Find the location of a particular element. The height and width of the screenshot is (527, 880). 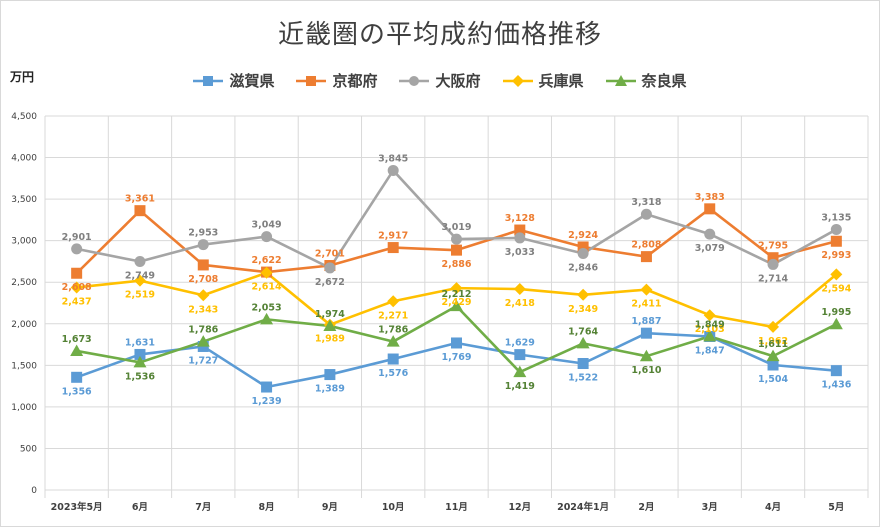

data-label: 2,103 is located at coordinates (710, 329).